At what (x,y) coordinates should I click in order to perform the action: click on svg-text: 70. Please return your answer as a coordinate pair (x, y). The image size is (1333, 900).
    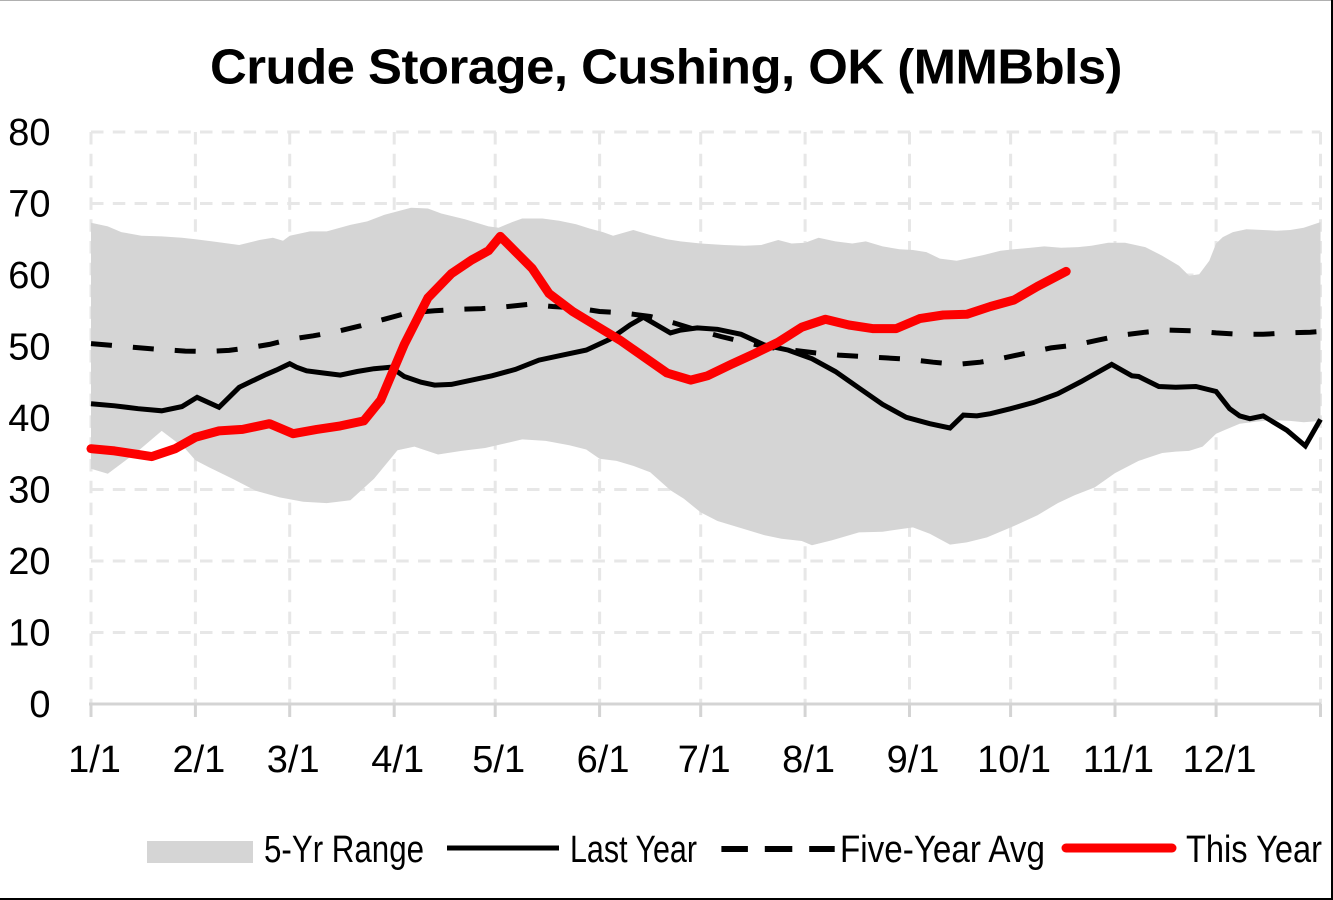
    Looking at the image, I should click on (29, 205).